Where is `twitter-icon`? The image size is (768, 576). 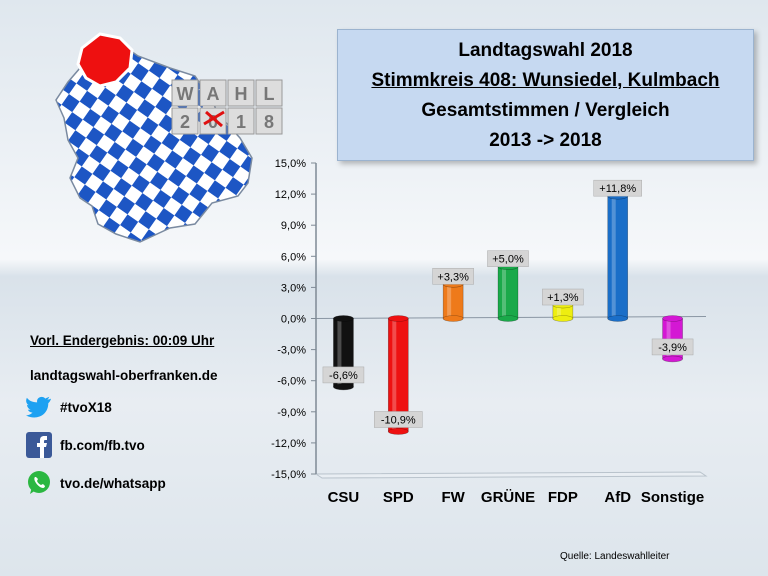 twitter-icon is located at coordinates (39, 407).